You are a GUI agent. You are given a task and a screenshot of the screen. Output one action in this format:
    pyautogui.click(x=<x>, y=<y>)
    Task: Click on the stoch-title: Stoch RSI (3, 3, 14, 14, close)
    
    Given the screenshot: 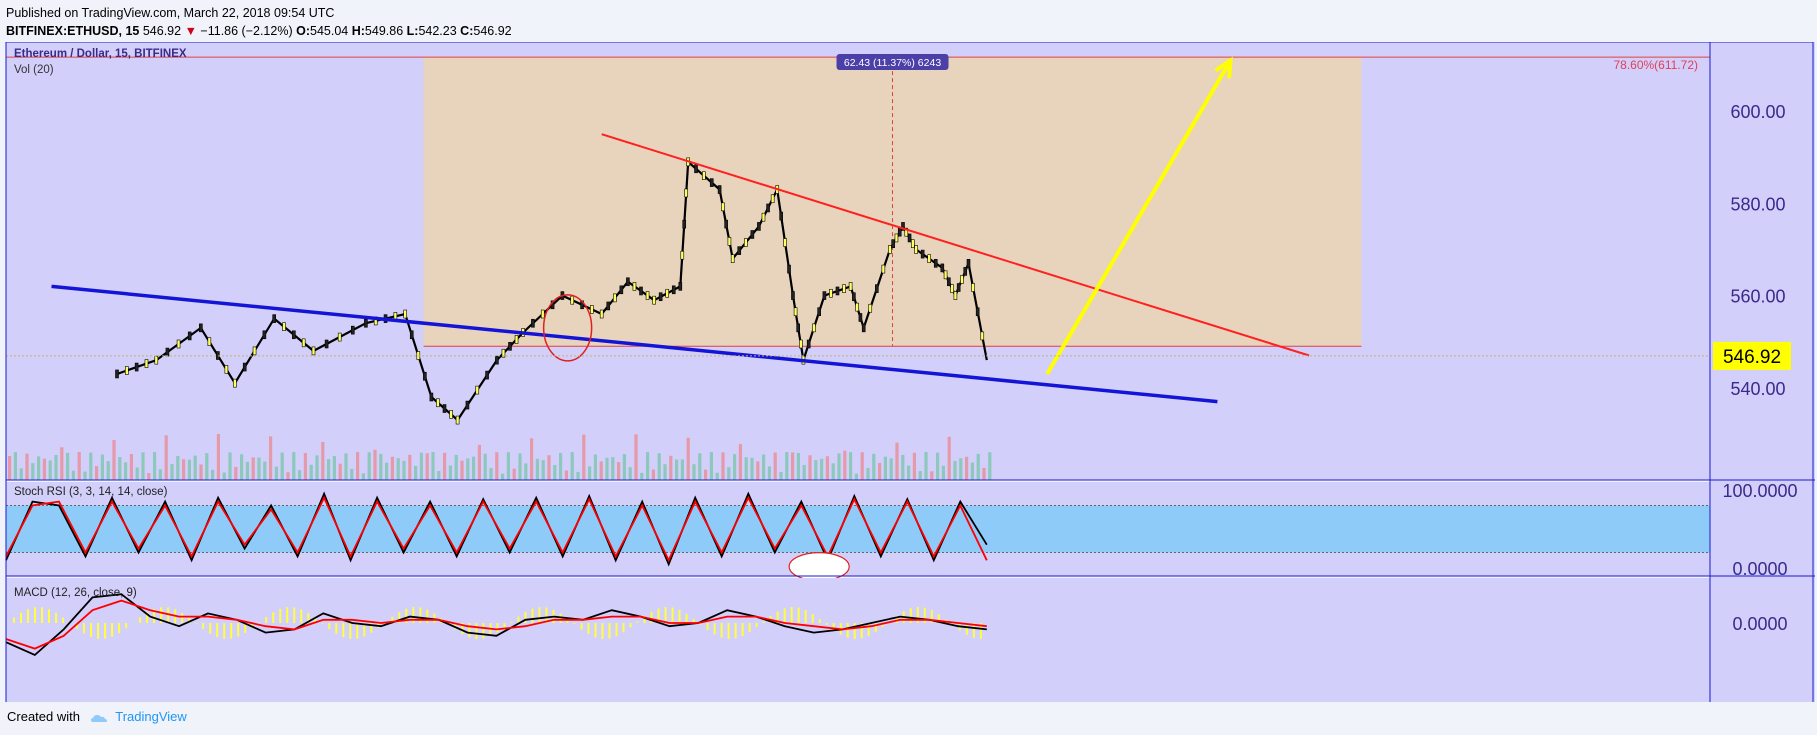 What is the action you would take?
    pyautogui.click(x=91, y=492)
    